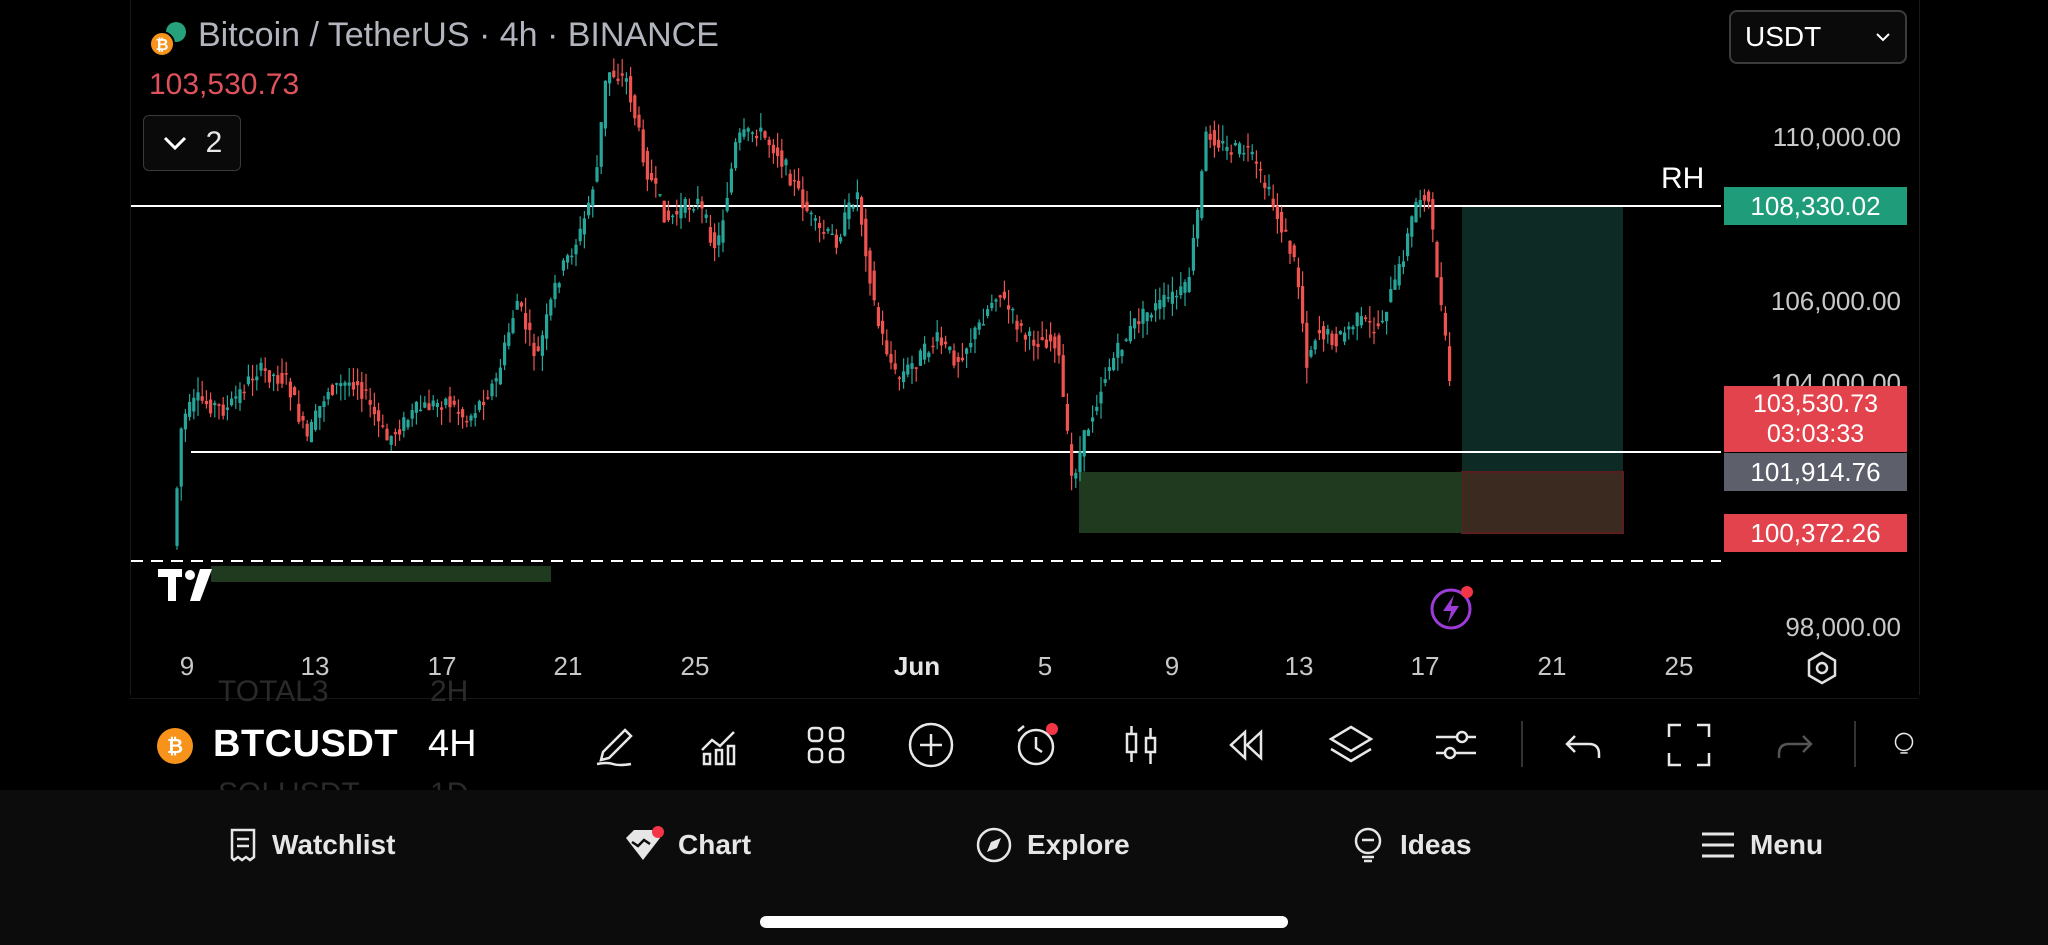  I want to click on nav-label: Chart, so click(715, 844).